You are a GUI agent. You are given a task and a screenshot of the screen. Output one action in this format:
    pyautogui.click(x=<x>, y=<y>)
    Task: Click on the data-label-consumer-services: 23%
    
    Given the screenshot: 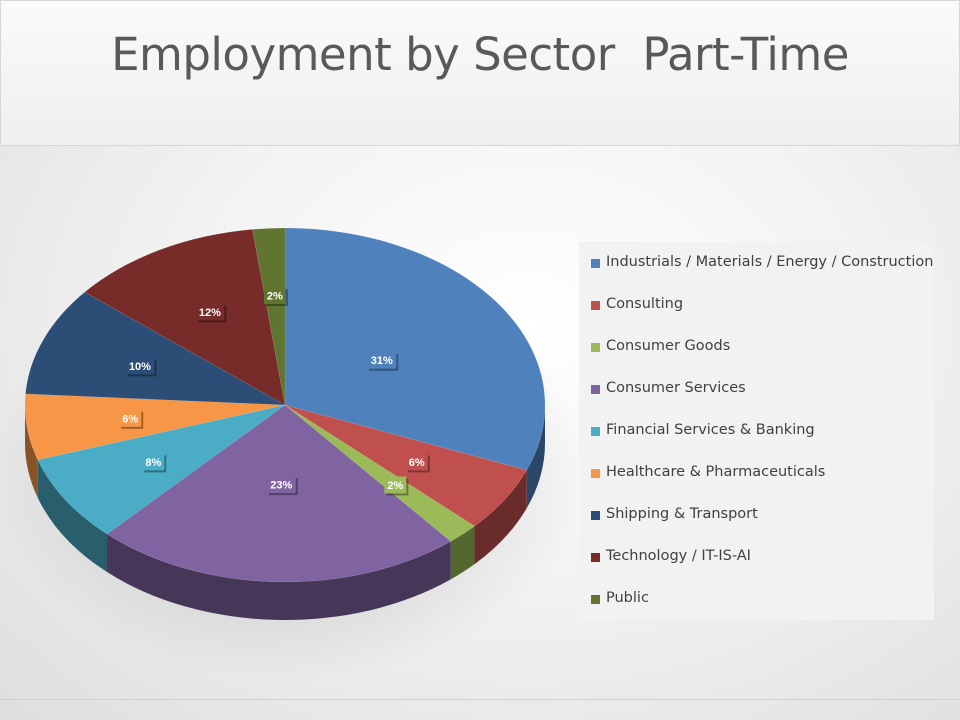 What is the action you would take?
    pyautogui.click(x=282, y=486)
    